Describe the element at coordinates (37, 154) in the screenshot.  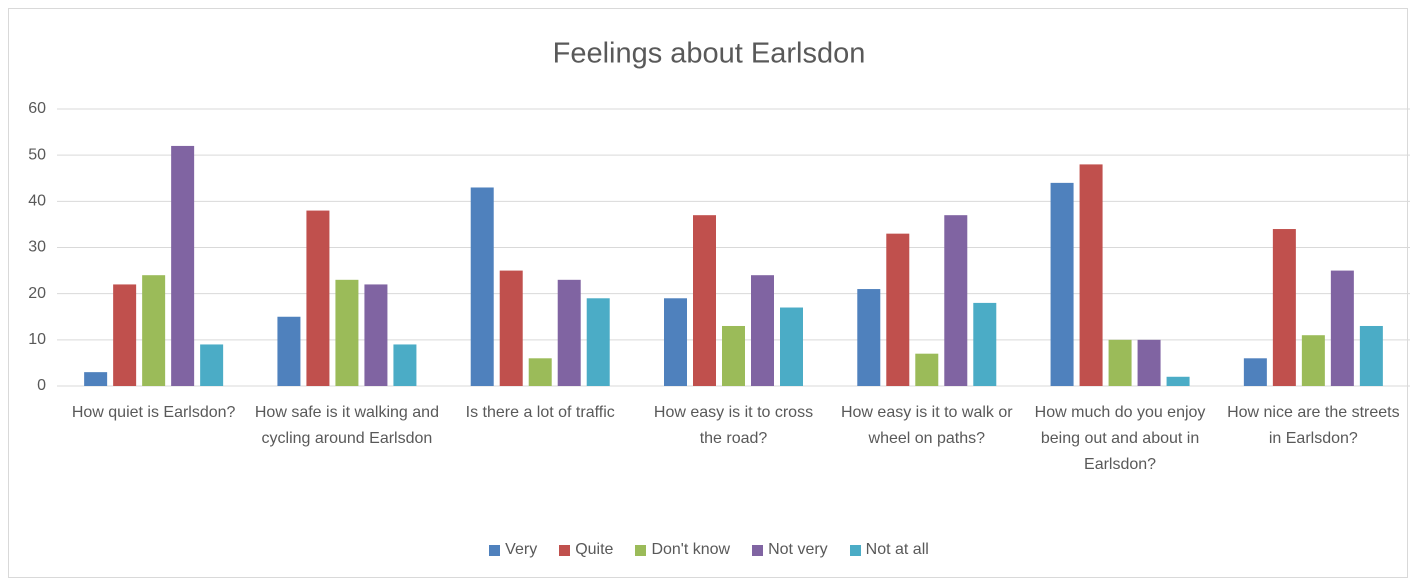
I see `y-tick-label: 50` at that location.